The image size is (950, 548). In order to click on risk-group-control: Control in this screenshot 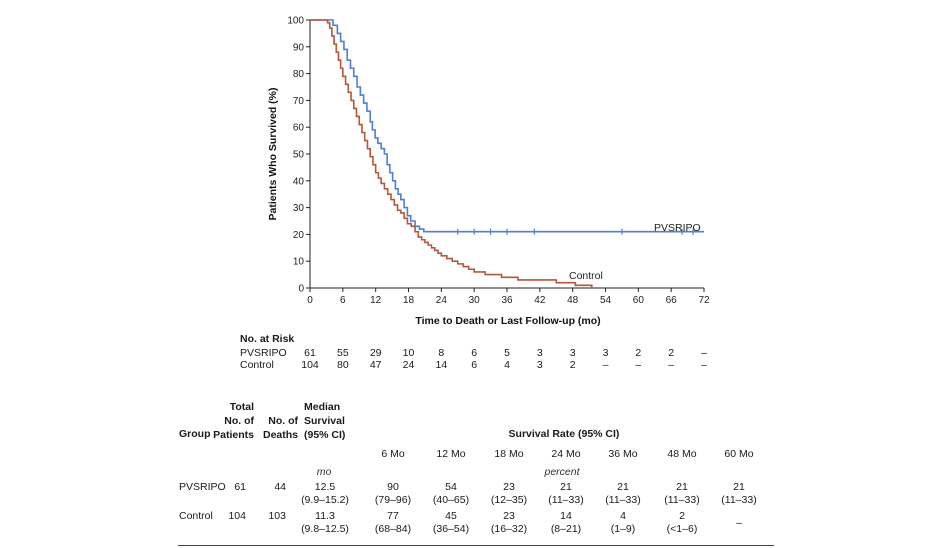, I will do `click(257, 365)`.